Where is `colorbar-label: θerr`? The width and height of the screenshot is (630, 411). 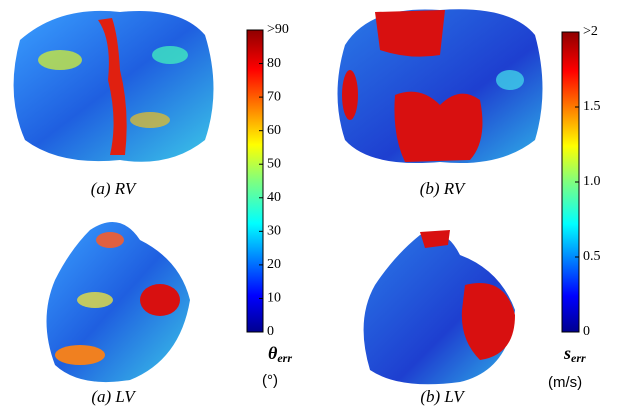 colorbar-label: θerr is located at coordinates (280, 354).